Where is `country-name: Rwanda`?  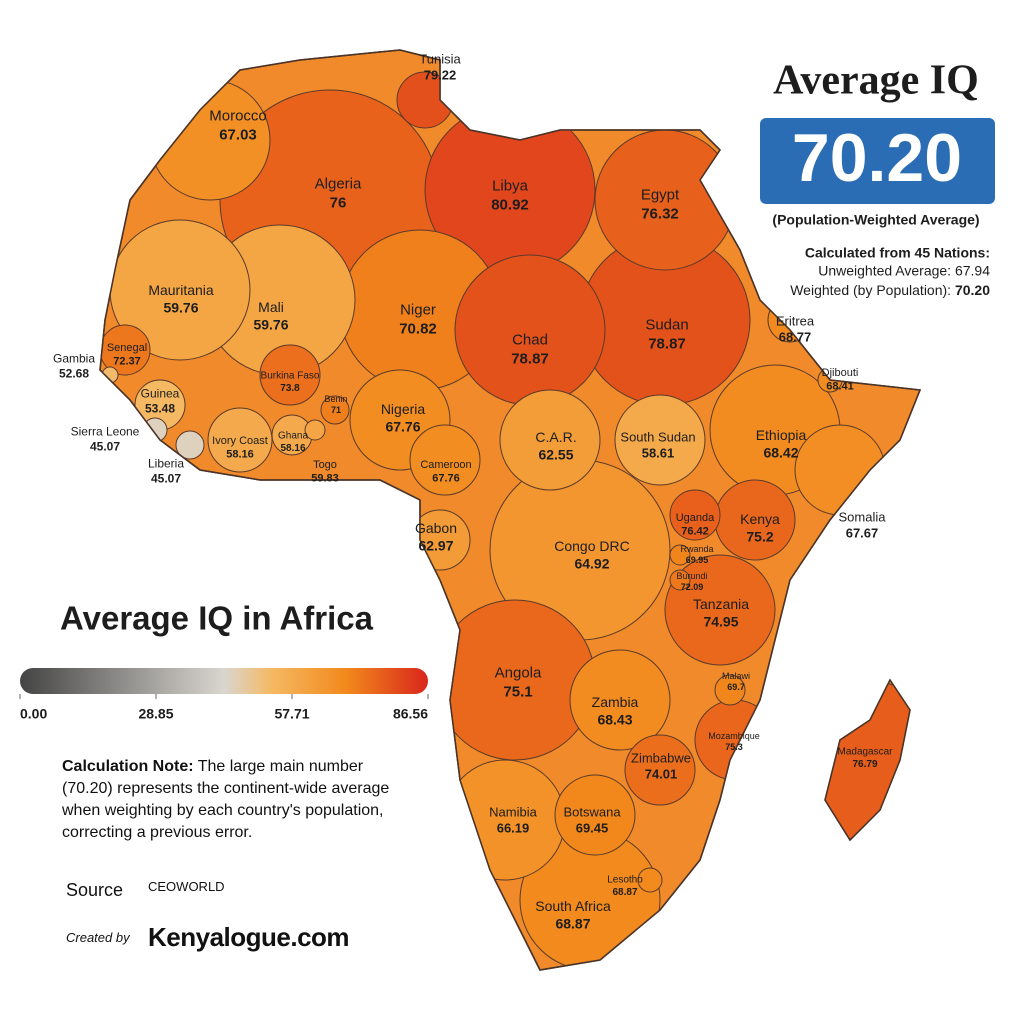 country-name: Rwanda is located at coordinates (696, 549).